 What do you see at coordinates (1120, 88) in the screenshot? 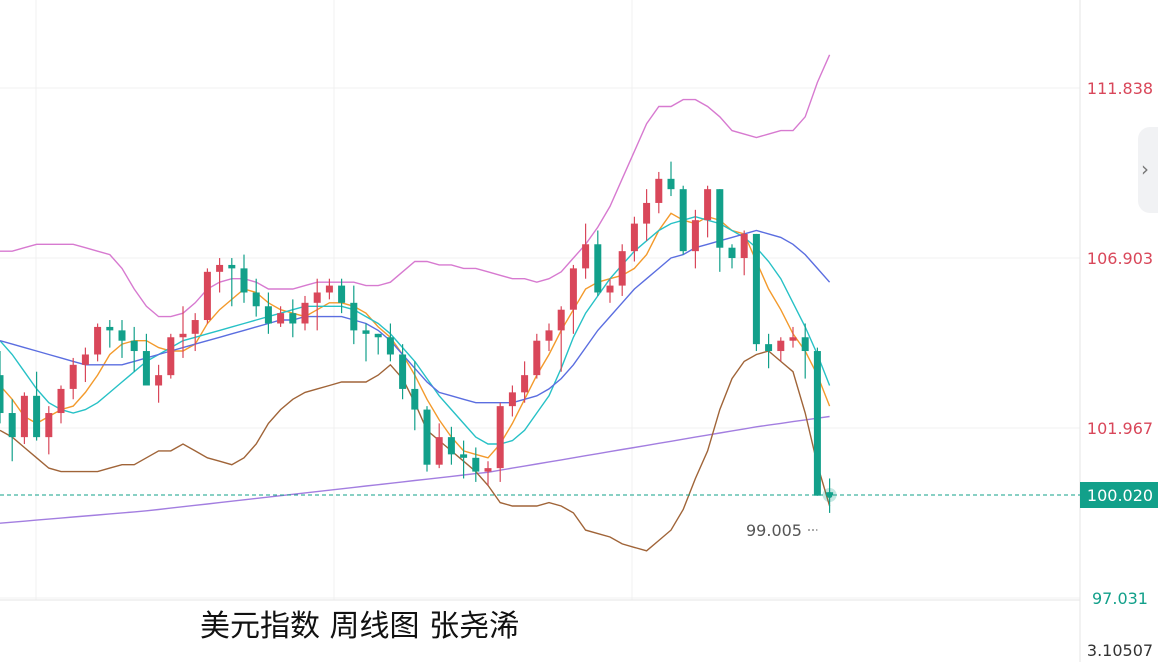
I see `y-axis-tick-label: 111.838` at bounding box center [1120, 88].